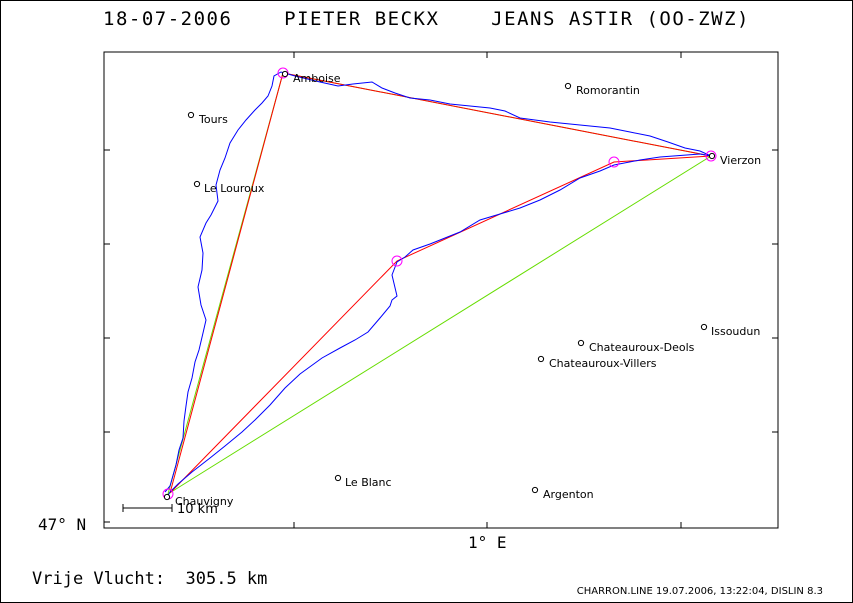  What do you see at coordinates (487, 525) in the screenshot?
I see `bottom-ticks` at bounding box center [487, 525].